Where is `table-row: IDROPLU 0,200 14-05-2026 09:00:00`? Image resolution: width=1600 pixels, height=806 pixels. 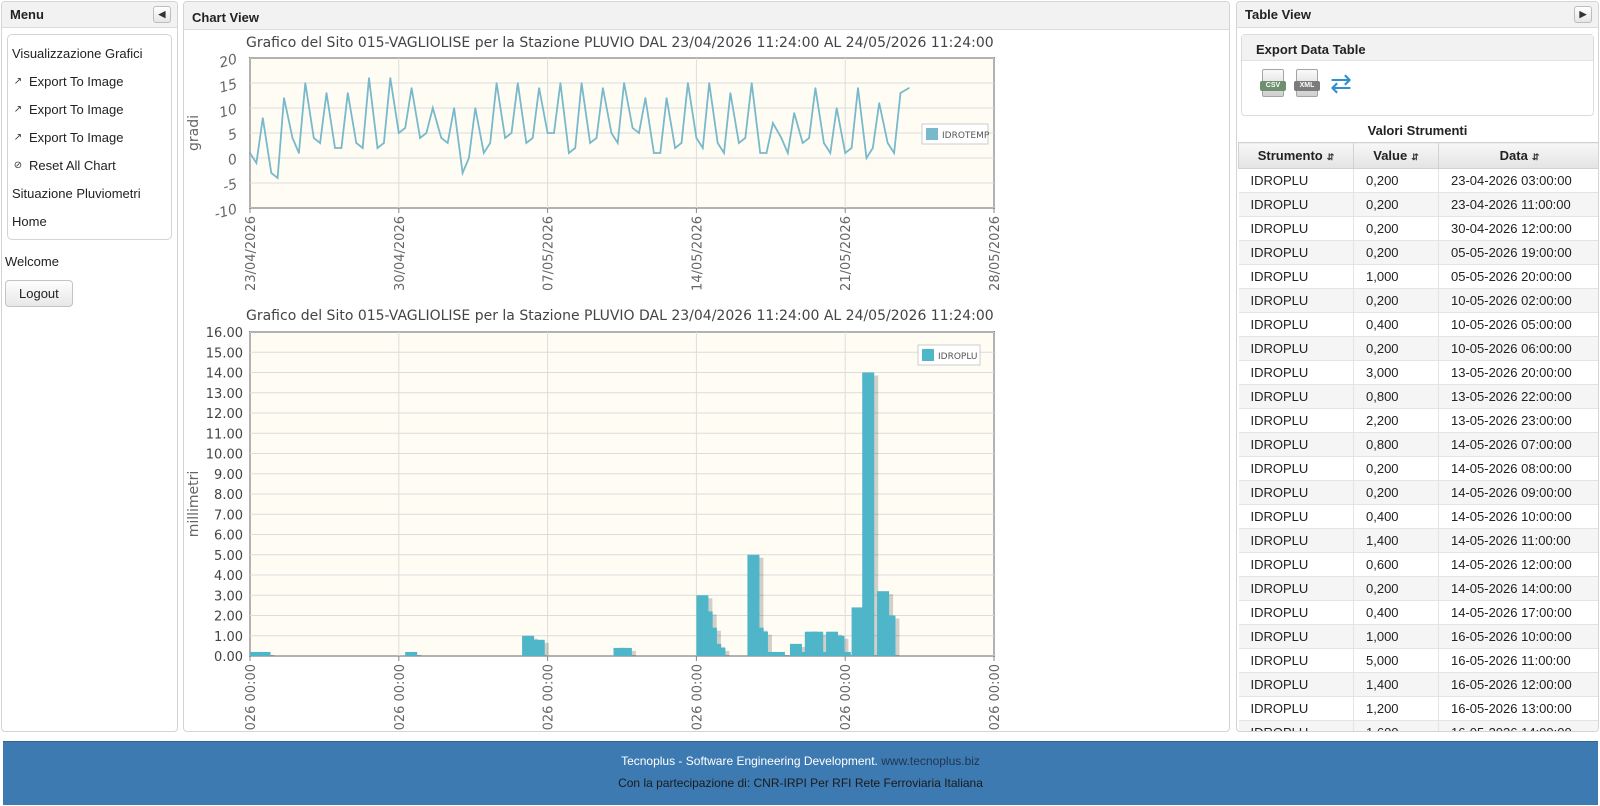 table-row: IDROPLU 0,200 14-05-2026 09:00:00 is located at coordinates (1418, 492).